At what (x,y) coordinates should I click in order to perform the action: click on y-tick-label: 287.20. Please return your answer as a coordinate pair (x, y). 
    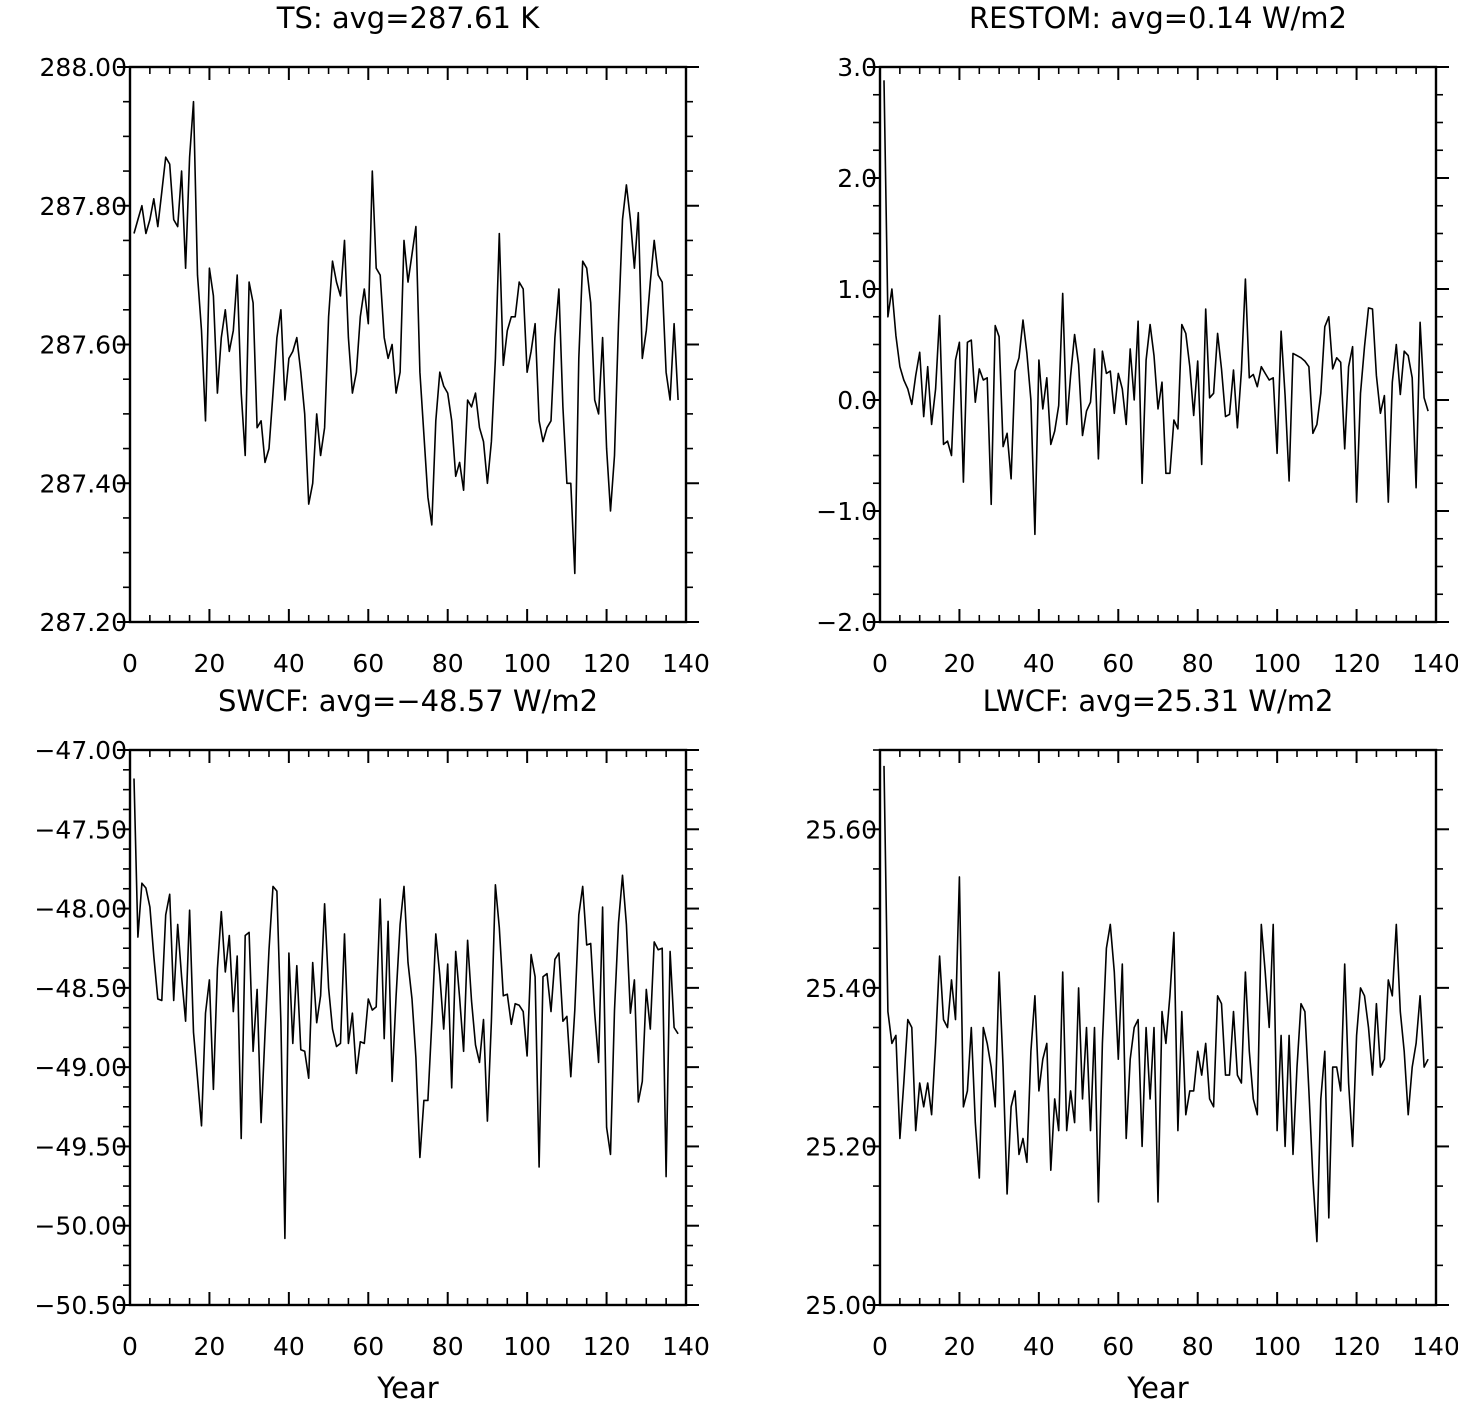
    Looking at the image, I should click on (83, 622).